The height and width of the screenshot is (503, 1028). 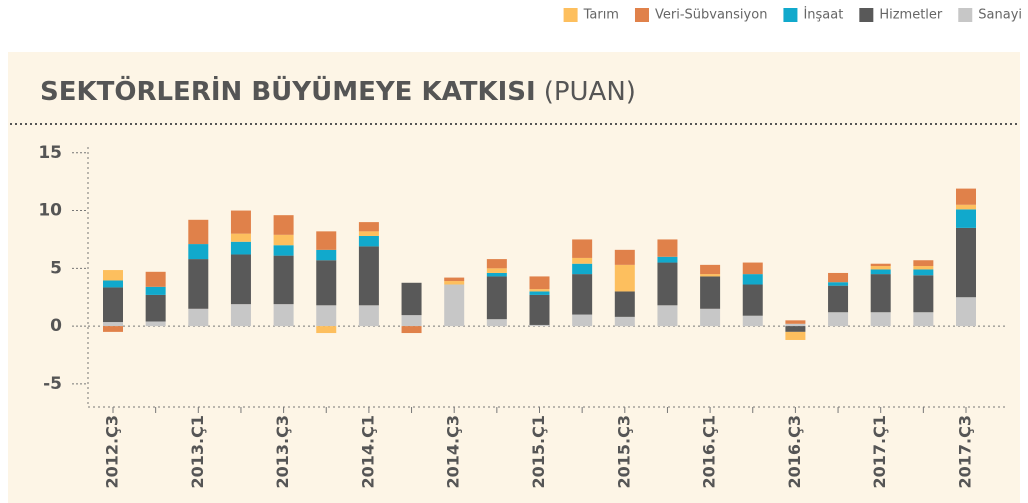 I want to click on chart-title: SEKTÖRLERİN BÜYÜMEYE KATKISI (PUAN), so click(x=338, y=90).